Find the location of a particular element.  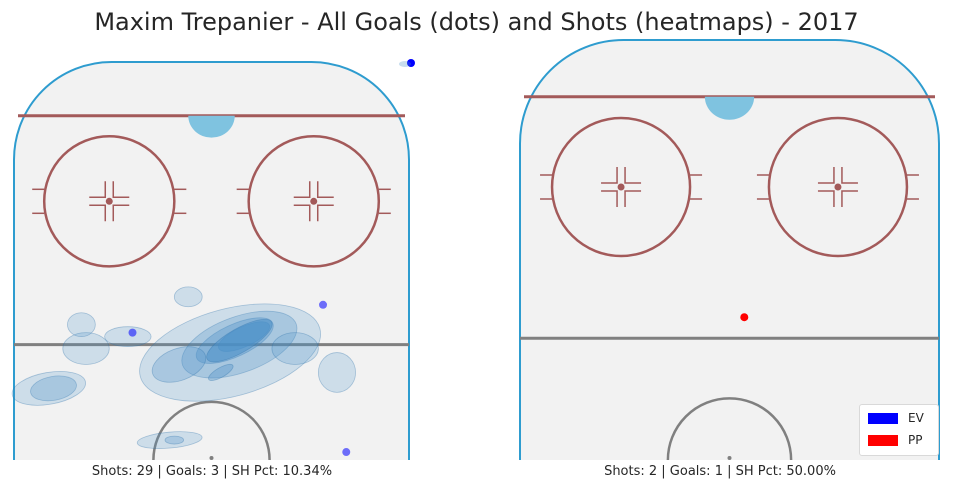

legend: EV PP is located at coordinates (899, 430).